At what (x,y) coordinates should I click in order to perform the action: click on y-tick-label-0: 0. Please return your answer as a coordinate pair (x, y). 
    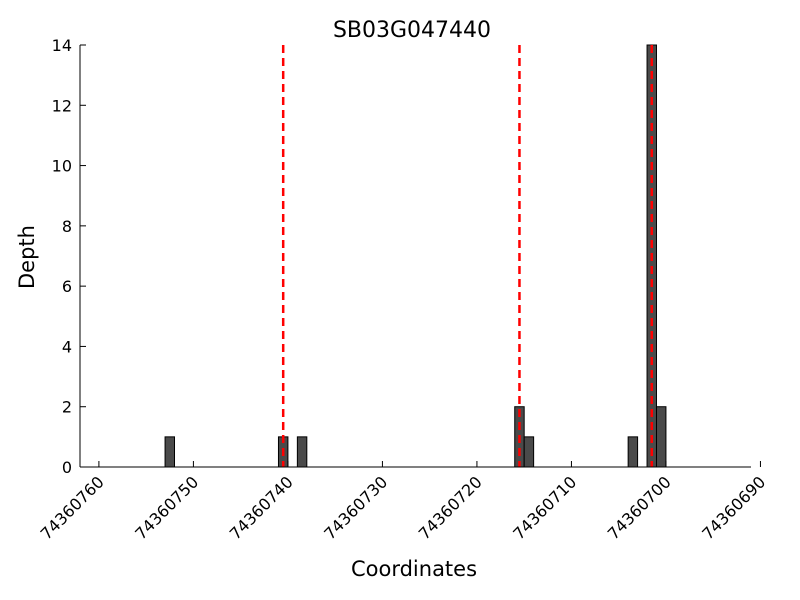
    Looking at the image, I should click on (67, 467).